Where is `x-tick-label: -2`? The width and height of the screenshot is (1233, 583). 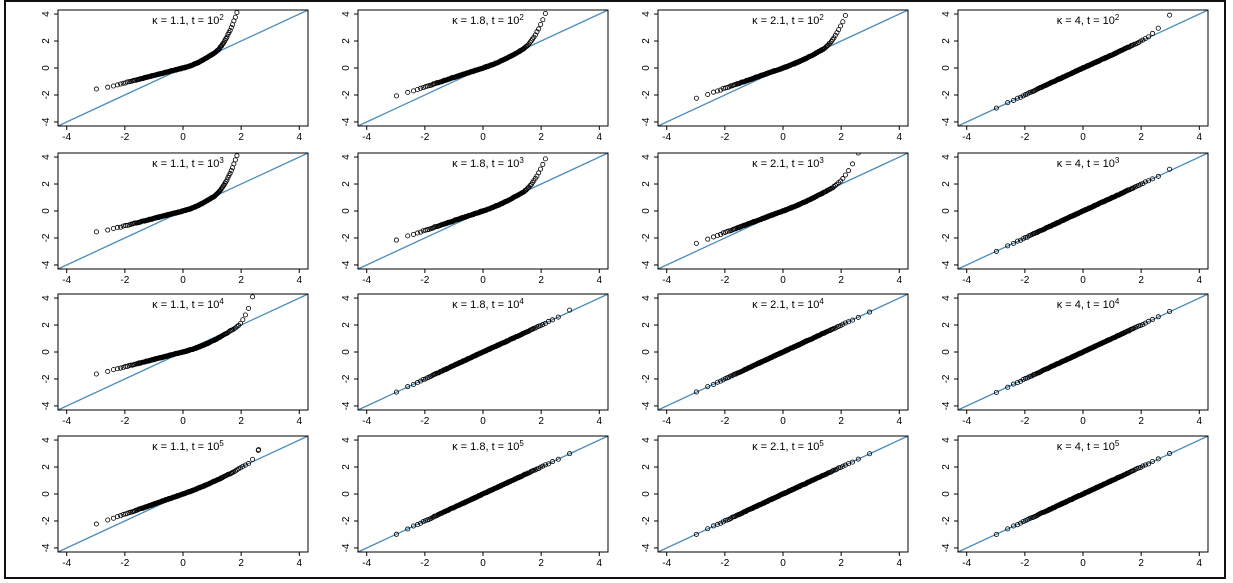 x-tick-label: -2 is located at coordinates (424, 137).